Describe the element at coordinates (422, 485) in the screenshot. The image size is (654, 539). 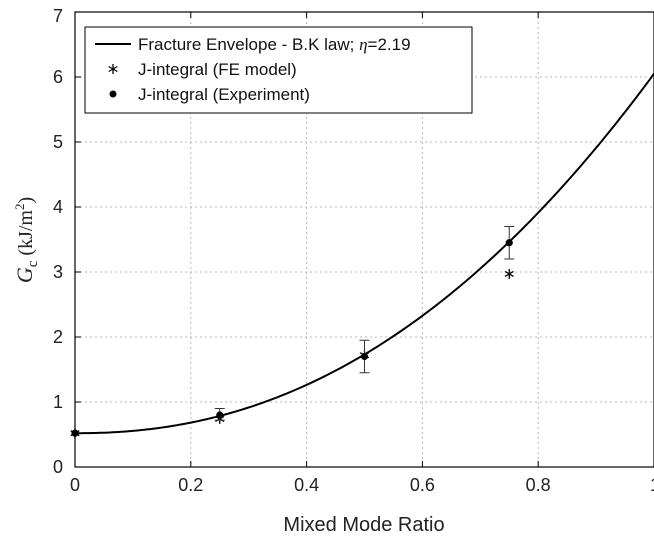
I see `x-tick-label: 0.6` at that location.